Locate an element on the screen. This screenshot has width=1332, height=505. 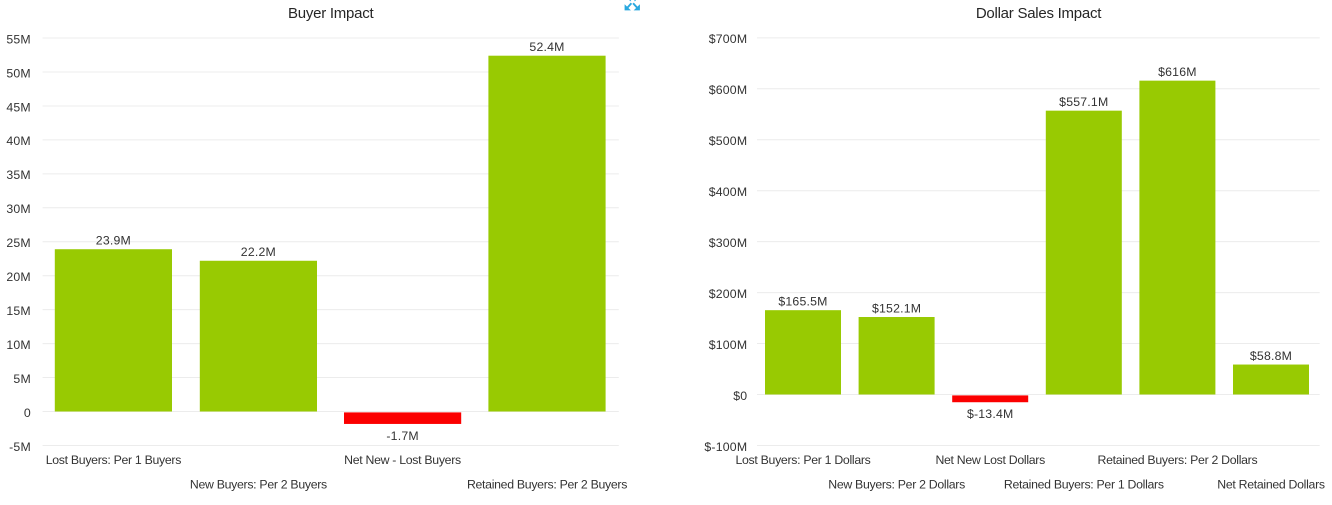
svg-text: 30M is located at coordinates (18, 209).